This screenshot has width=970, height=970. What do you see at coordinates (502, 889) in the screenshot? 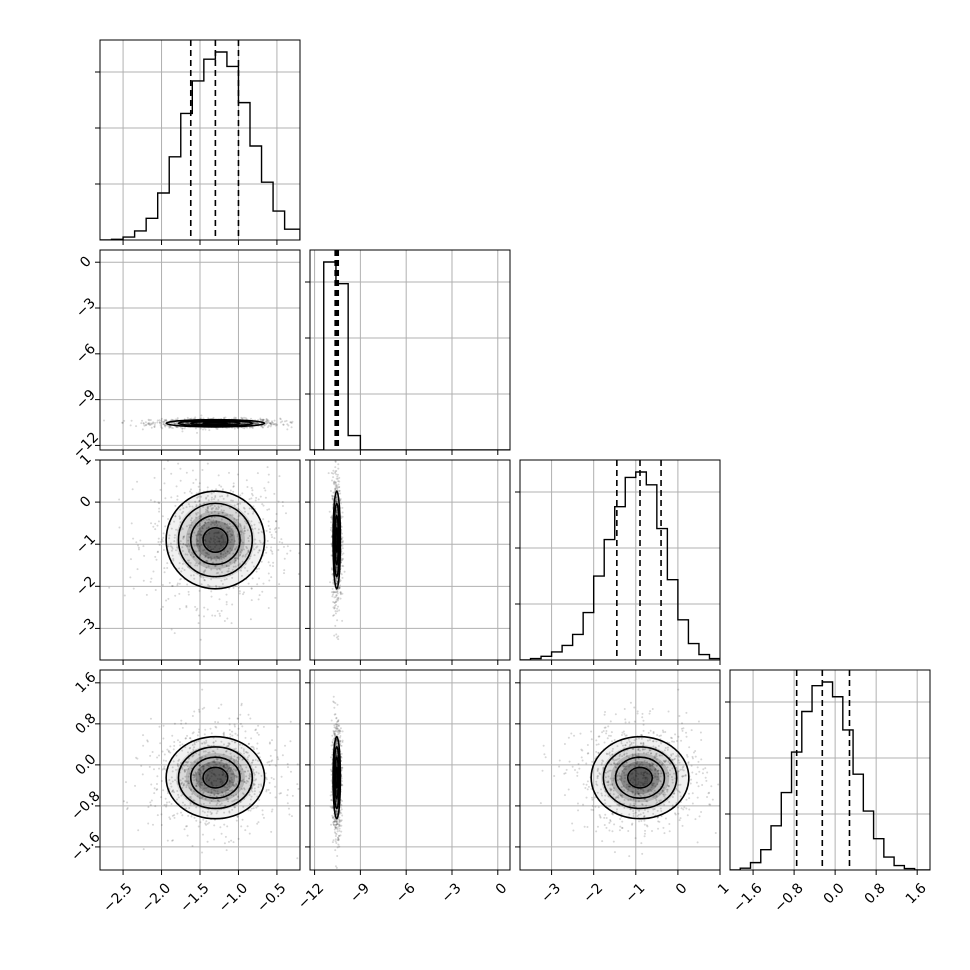
I see `x-tick-label: 0` at bounding box center [502, 889].